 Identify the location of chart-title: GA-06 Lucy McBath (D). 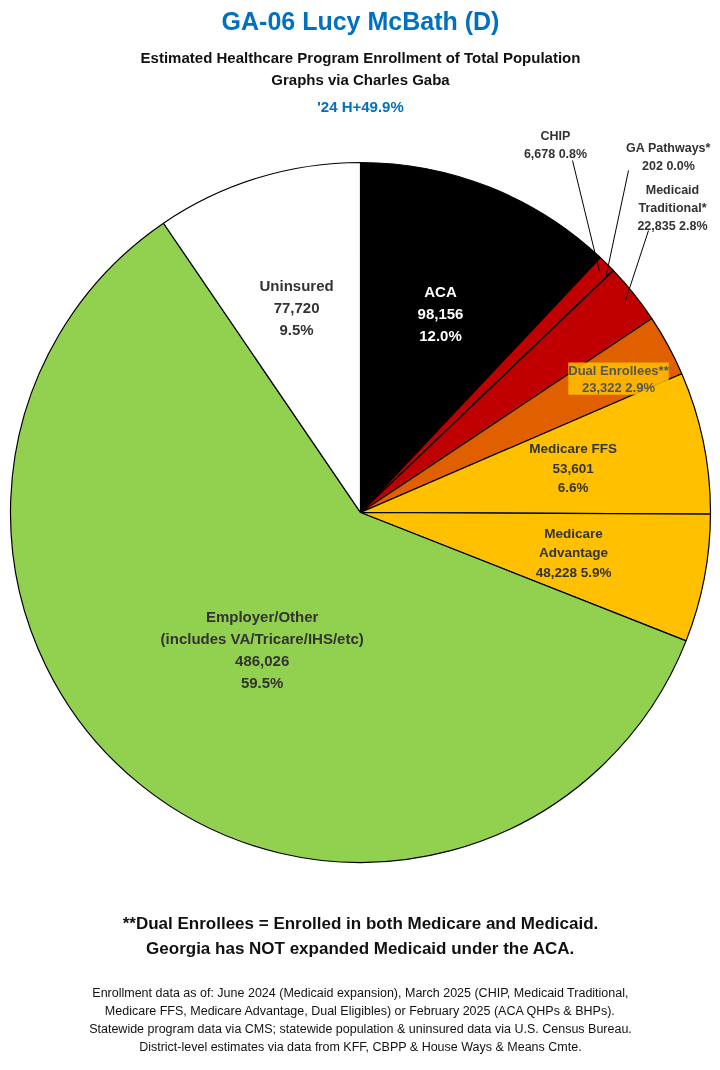
(360, 20).